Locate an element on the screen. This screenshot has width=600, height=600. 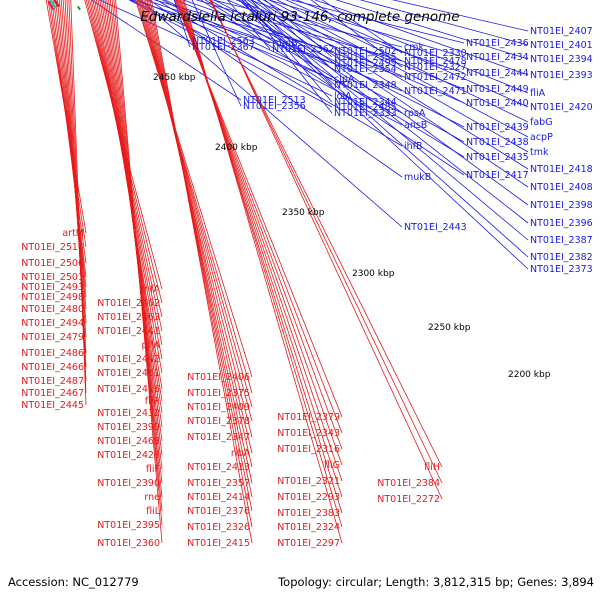
gene-label: NT01EI_2293 is located at coordinates (308, 497).